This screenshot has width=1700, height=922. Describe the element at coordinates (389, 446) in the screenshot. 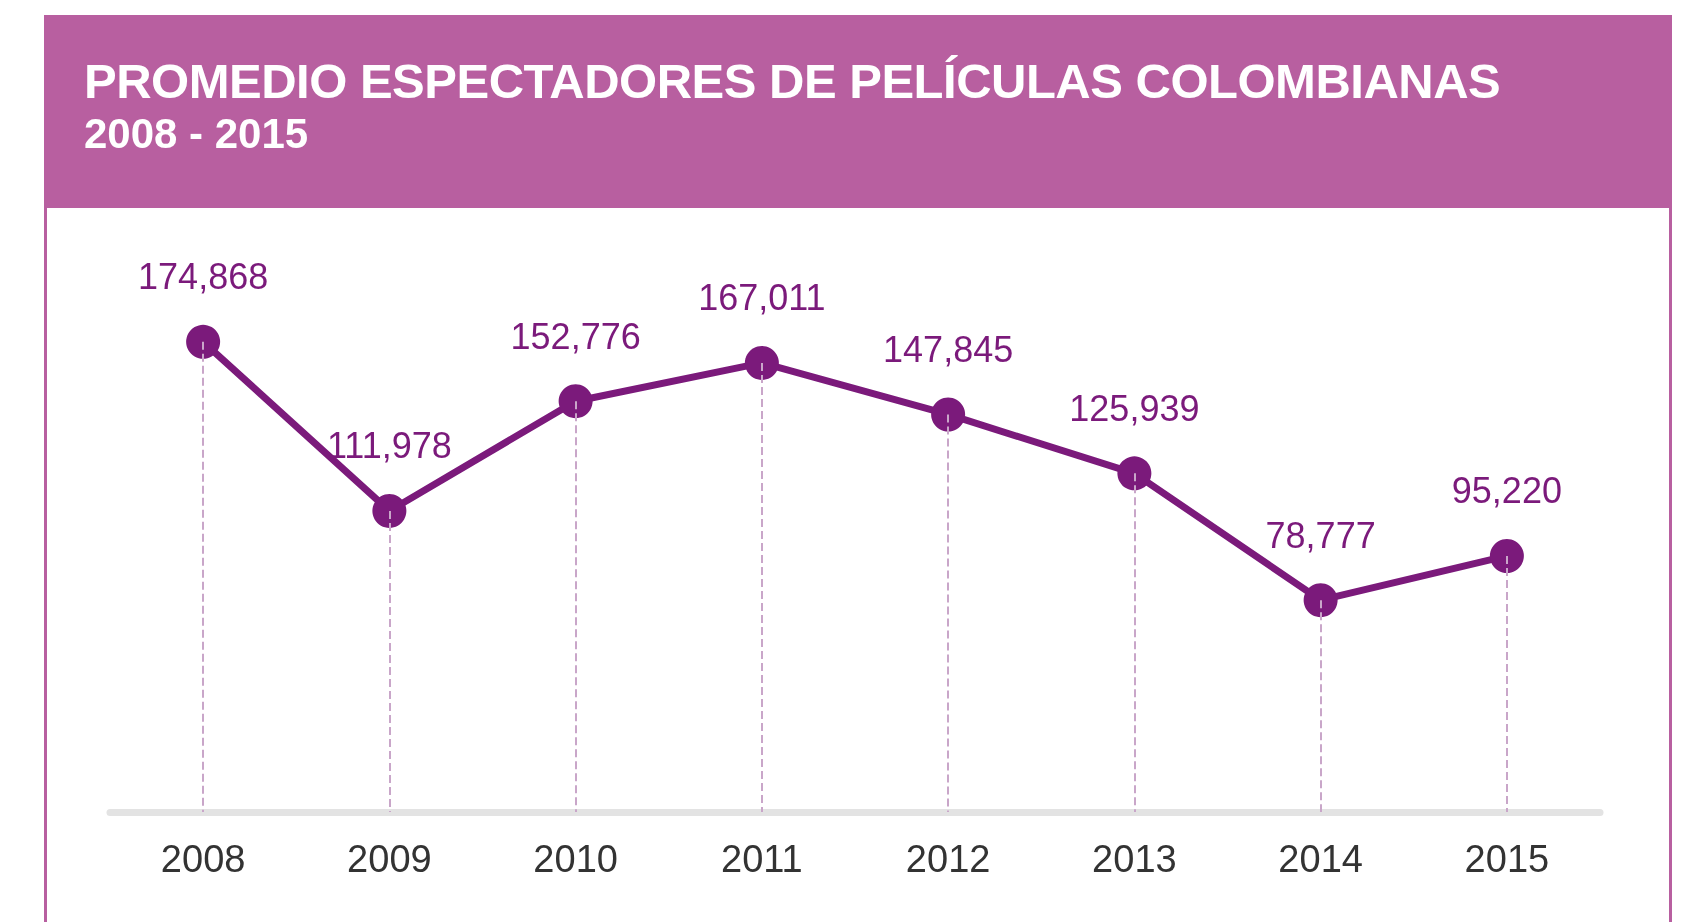

I see `data-label: 111,978` at that location.